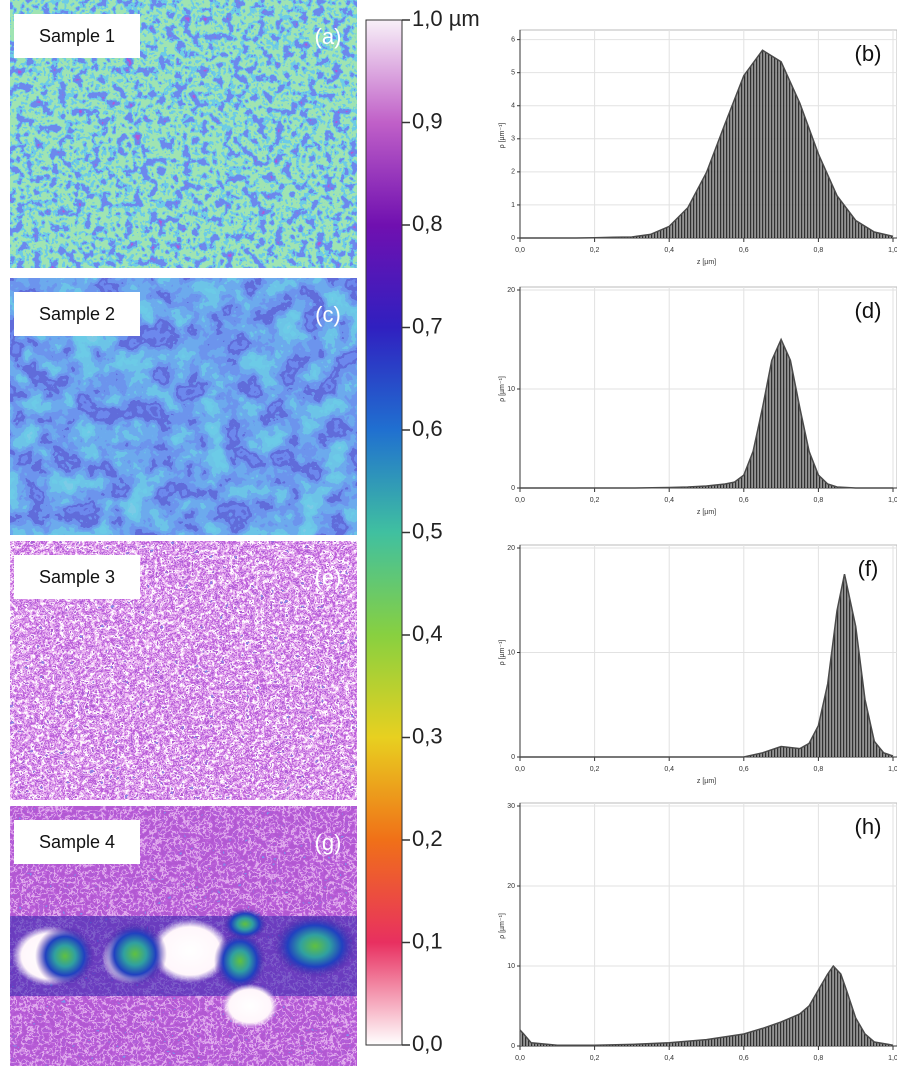  I want to click on colorbar-tick-label: 0,0, so click(427, 1043).